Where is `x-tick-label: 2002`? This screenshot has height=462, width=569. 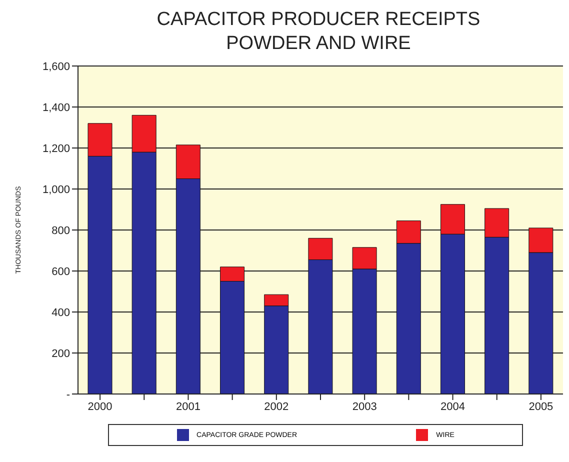 x-tick-label: 2002 is located at coordinates (276, 406).